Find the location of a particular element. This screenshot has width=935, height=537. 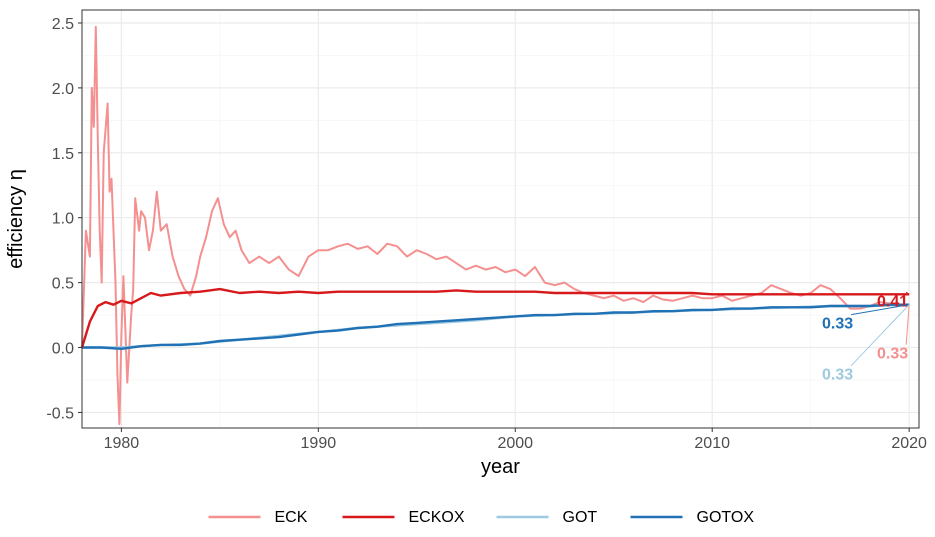

y-tick-label: -0.5 is located at coordinates (60, 413).